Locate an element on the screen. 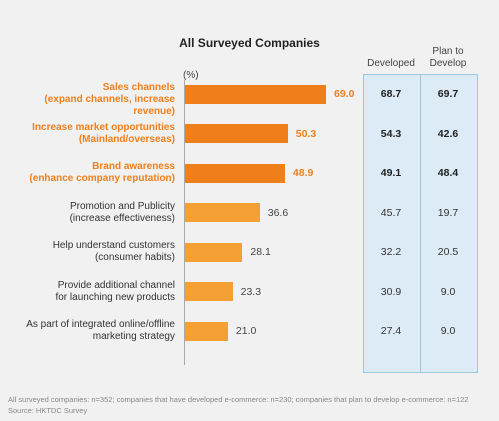 This screenshot has height=421, width=499. category-label-line: (expand channels, increase revenue) is located at coordinates (109, 105).